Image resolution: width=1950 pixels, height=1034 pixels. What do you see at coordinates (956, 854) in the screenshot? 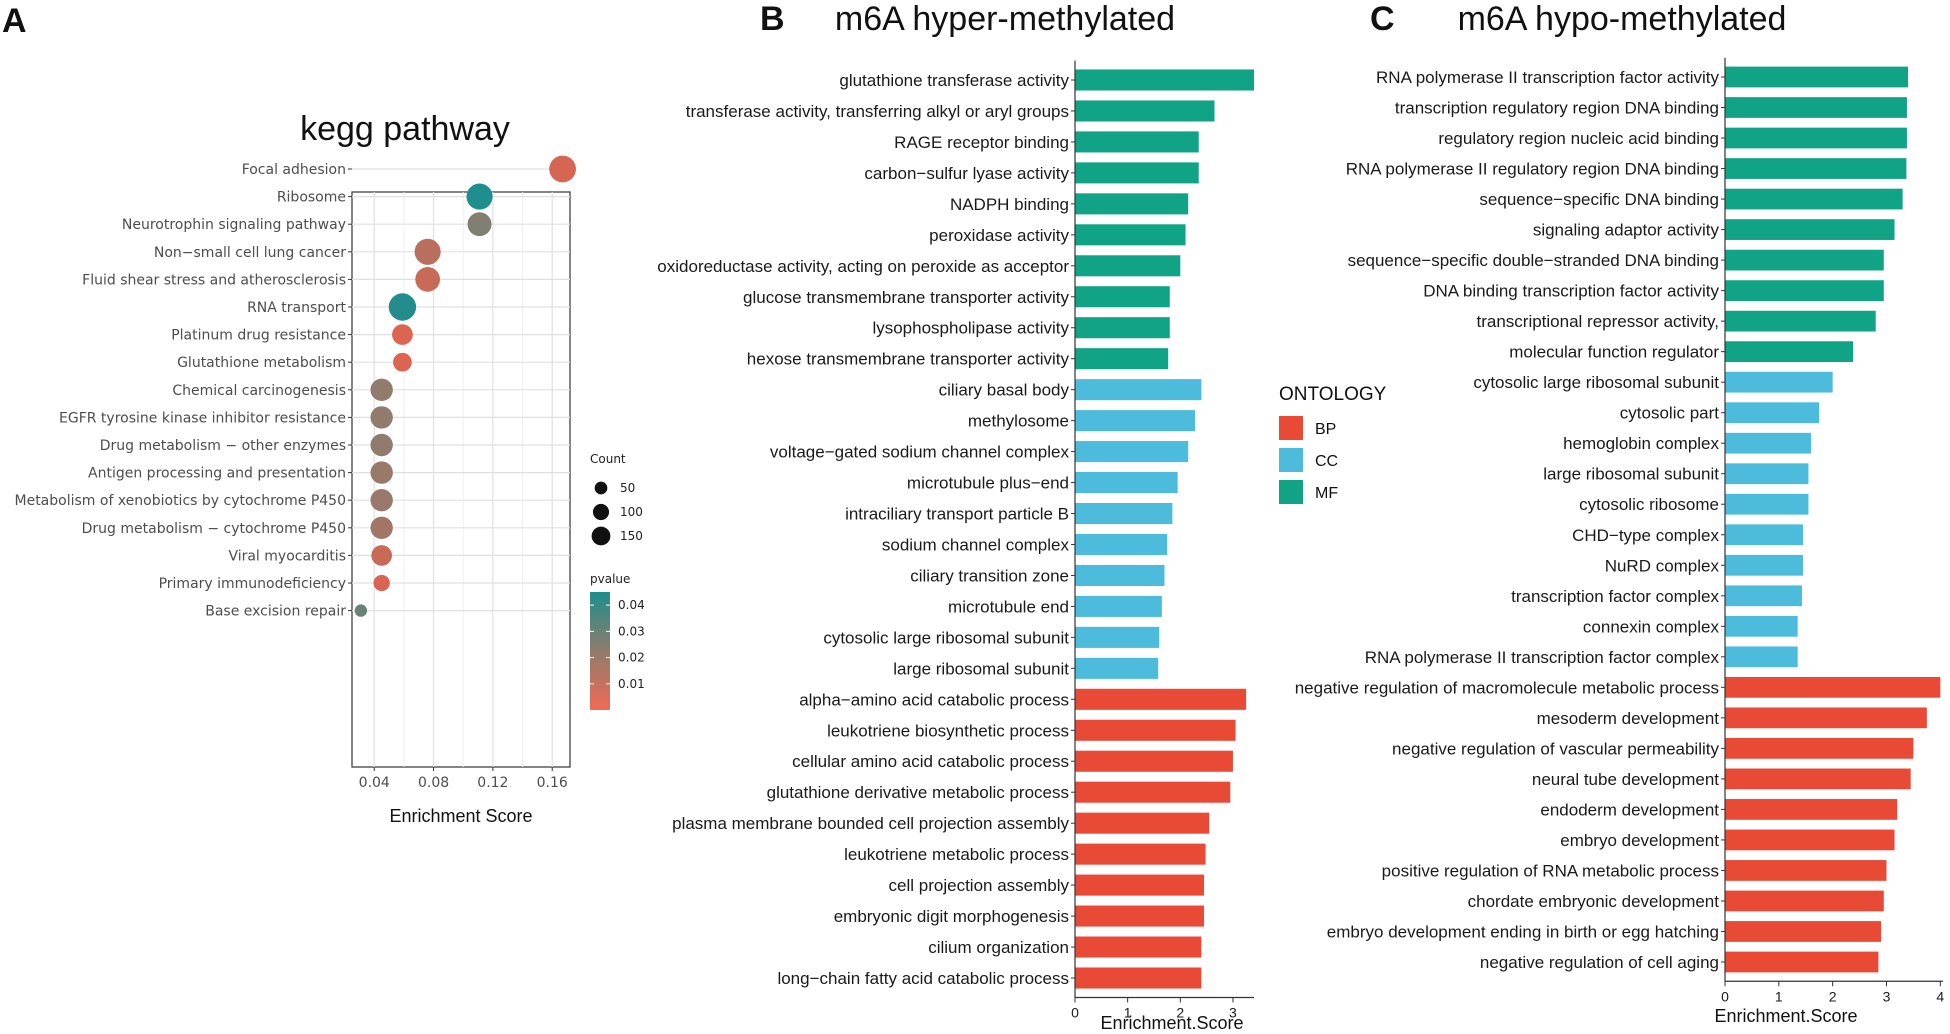
I see `hyper-category-label: leukotriene metabolic process` at bounding box center [956, 854].